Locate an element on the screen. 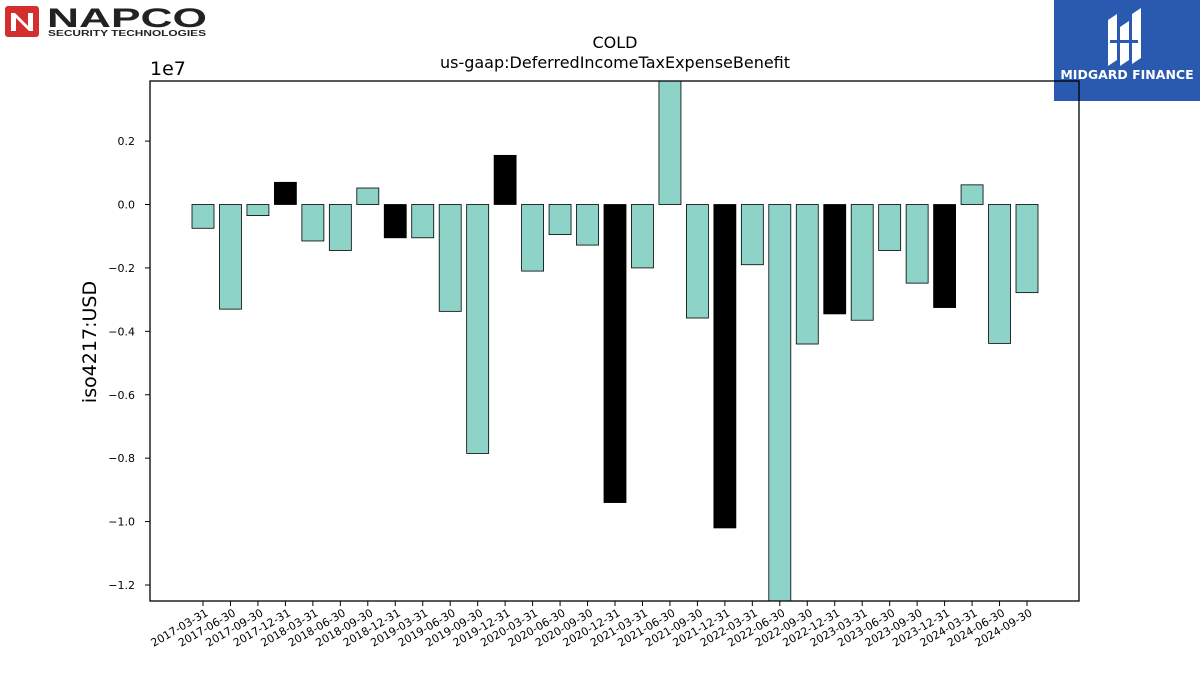 The image size is (1200, 675). chart-subtitle: us-gaap:DeferredIncomeTaxExpenseBenefit is located at coordinates (615, 62).